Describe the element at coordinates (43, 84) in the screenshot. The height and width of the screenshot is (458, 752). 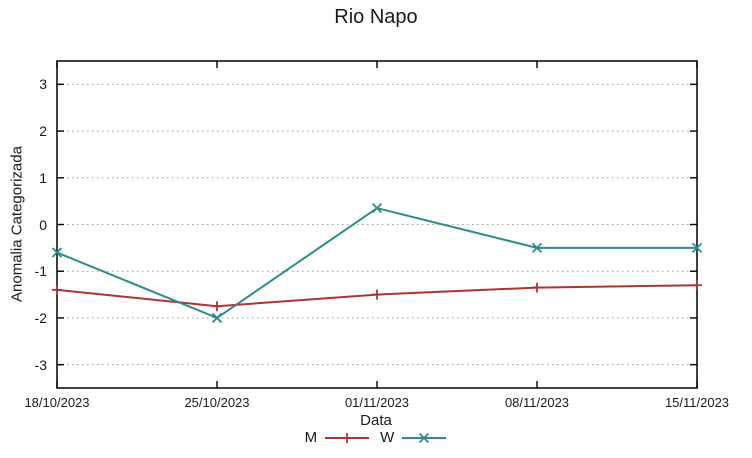
I see `y-tick-label: 3` at that location.